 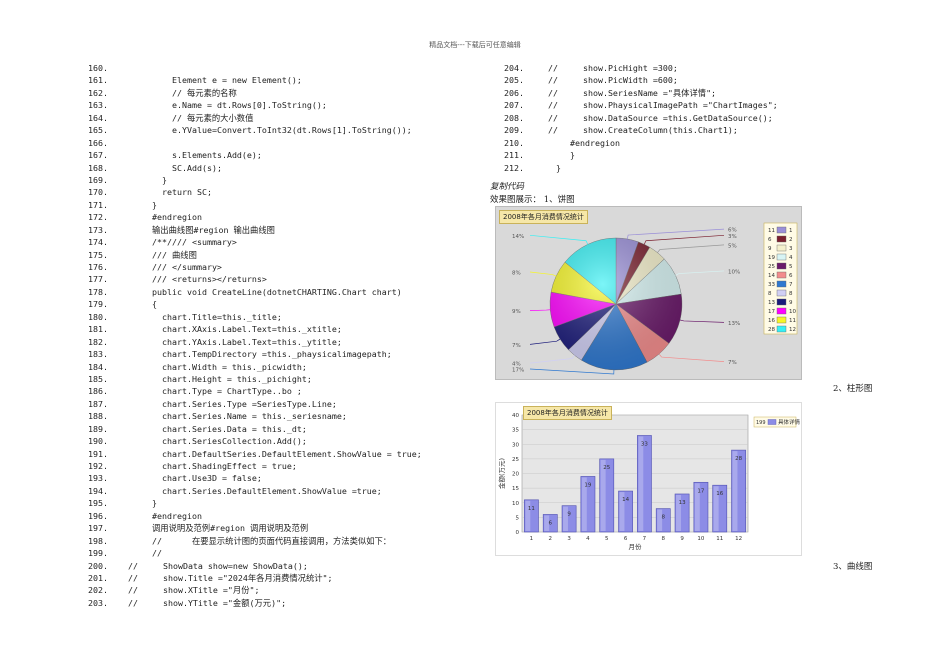 I want to click on code-line: 201. // show.Title ="2024年各月消费情况统计";, so click(x=268, y=578).